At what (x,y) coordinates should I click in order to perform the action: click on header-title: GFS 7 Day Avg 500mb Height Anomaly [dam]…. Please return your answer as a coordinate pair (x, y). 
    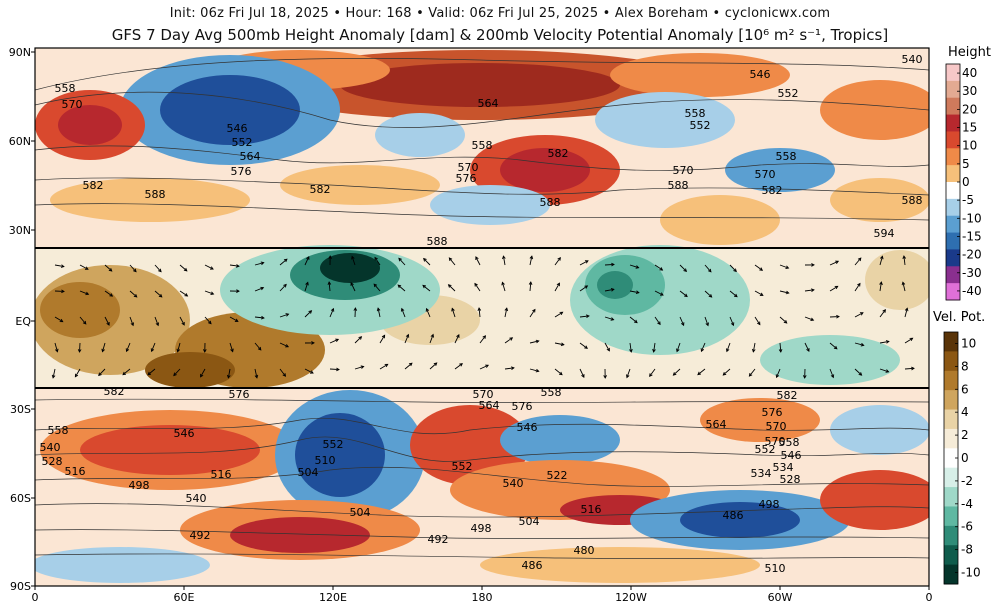
    Looking at the image, I should click on (500, 35).